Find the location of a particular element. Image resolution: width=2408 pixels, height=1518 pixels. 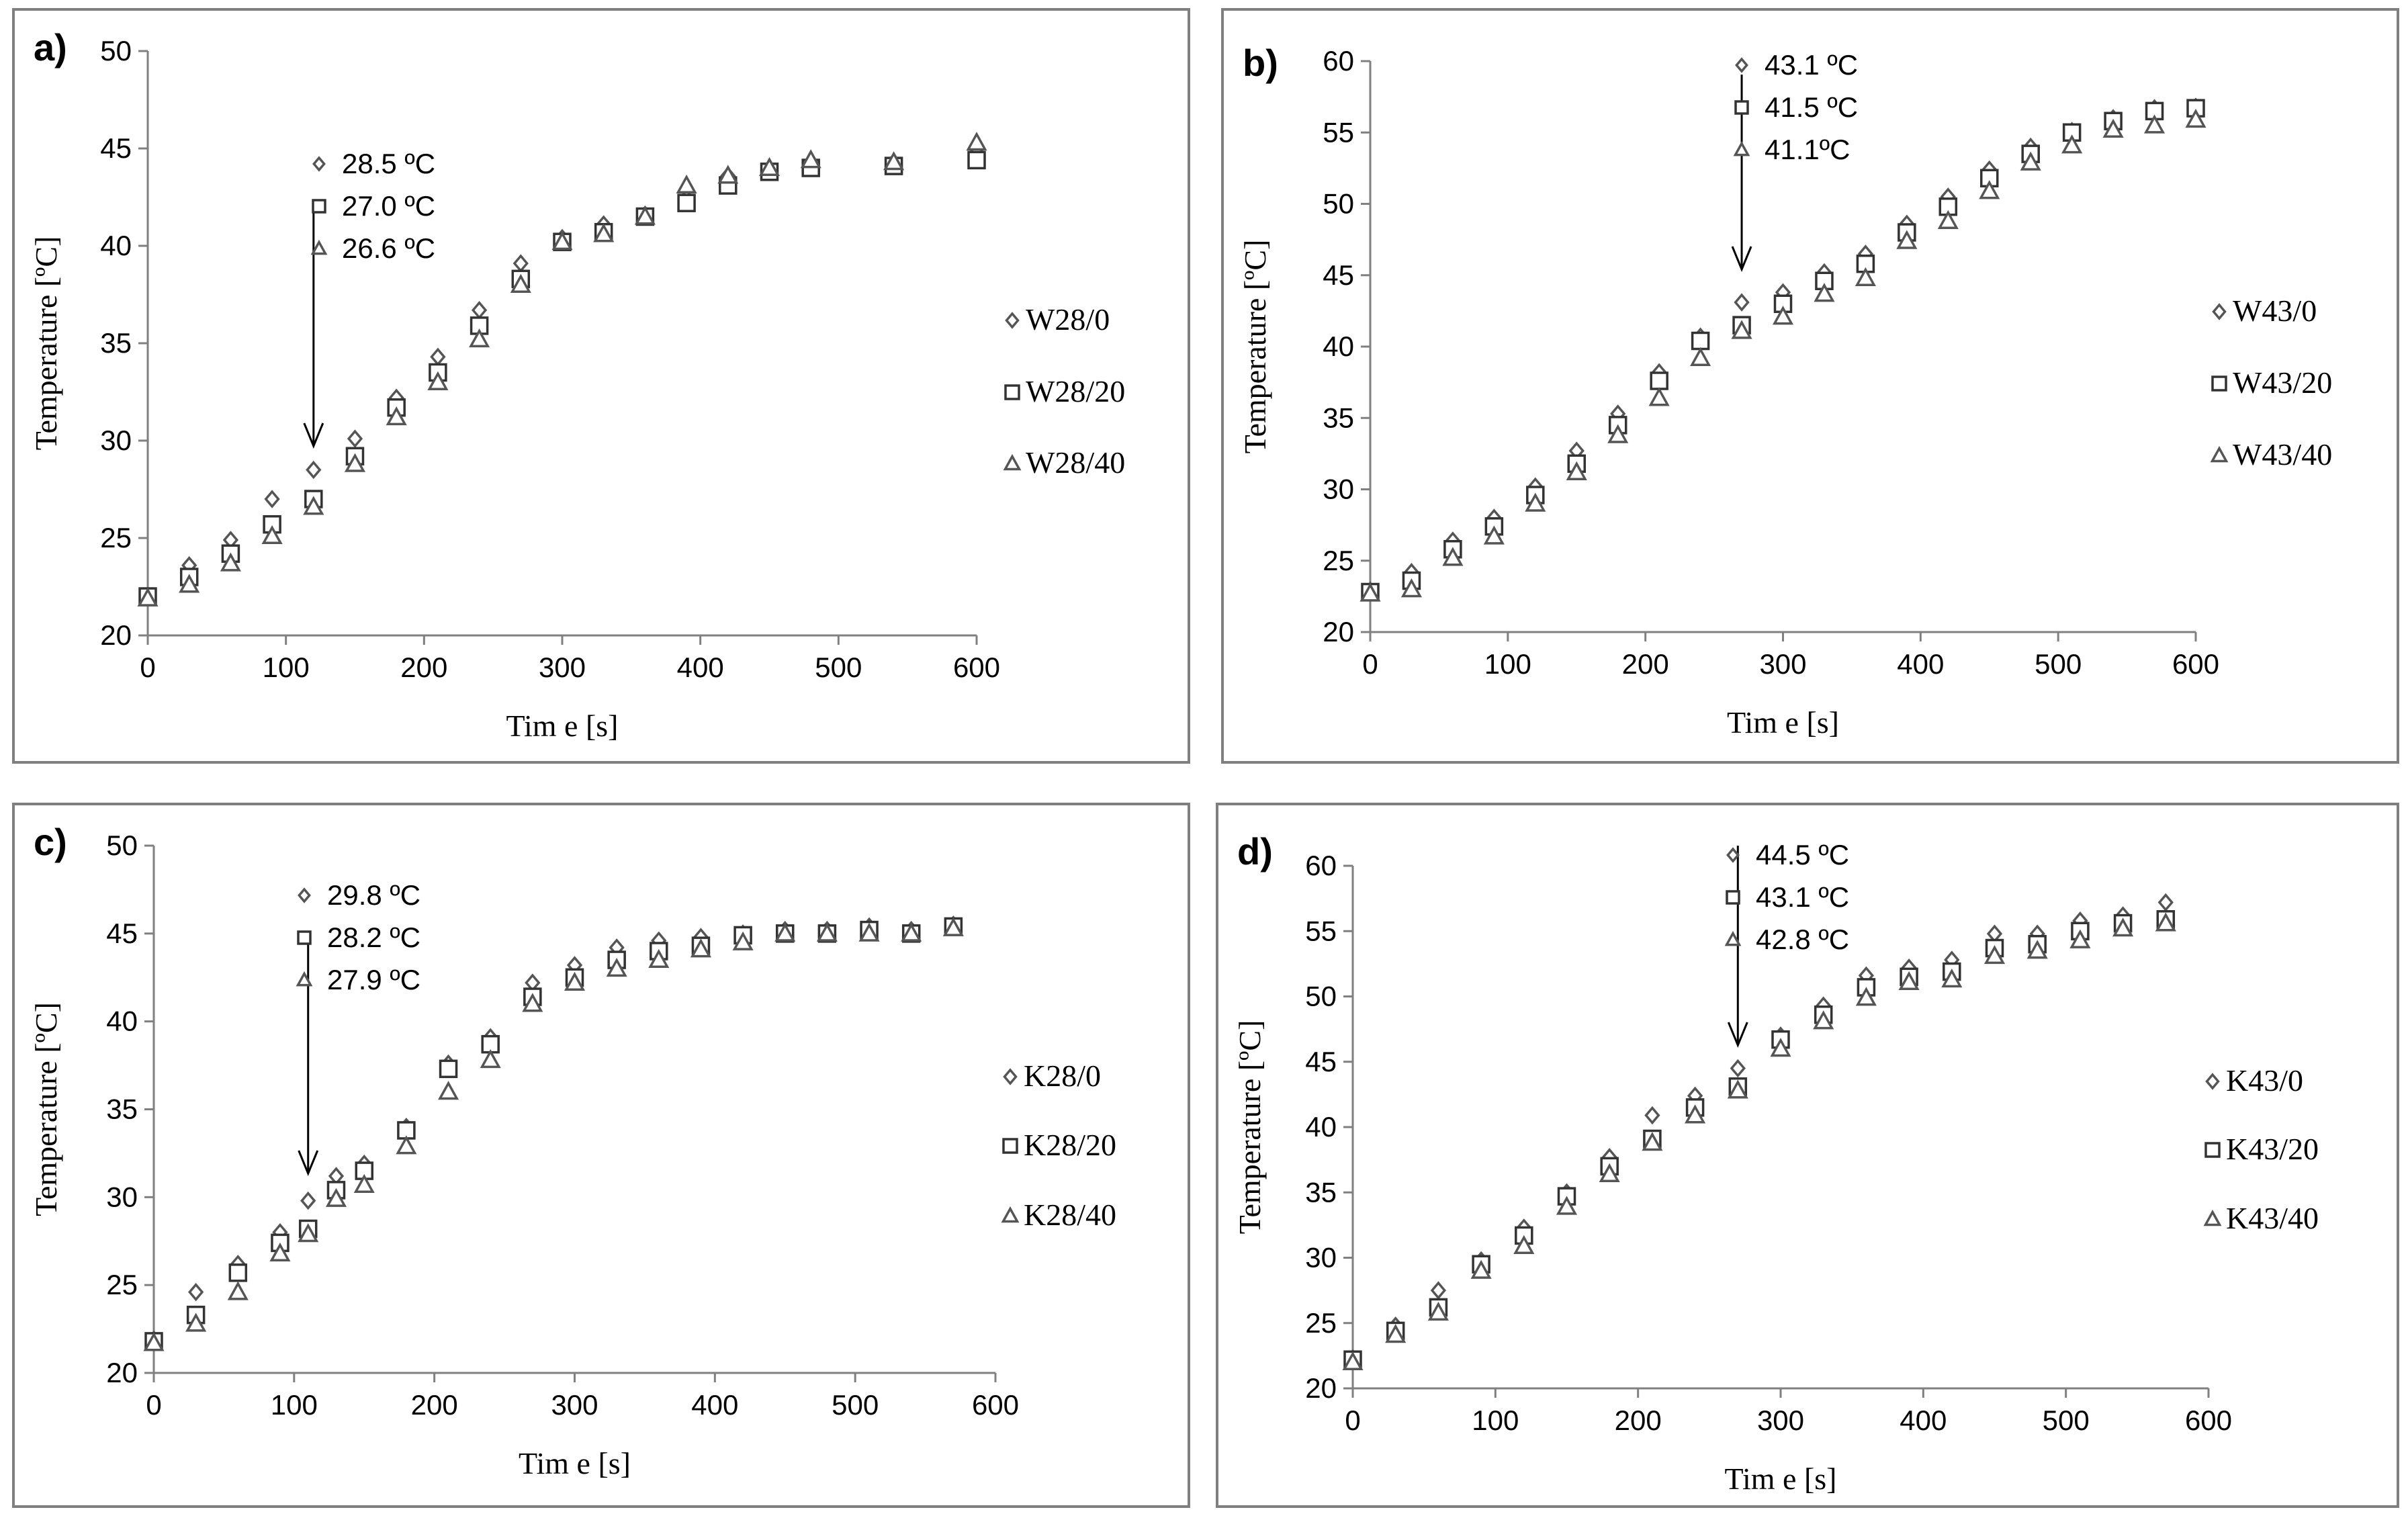

series-K28/20 is located at coordinates (554, 1134).